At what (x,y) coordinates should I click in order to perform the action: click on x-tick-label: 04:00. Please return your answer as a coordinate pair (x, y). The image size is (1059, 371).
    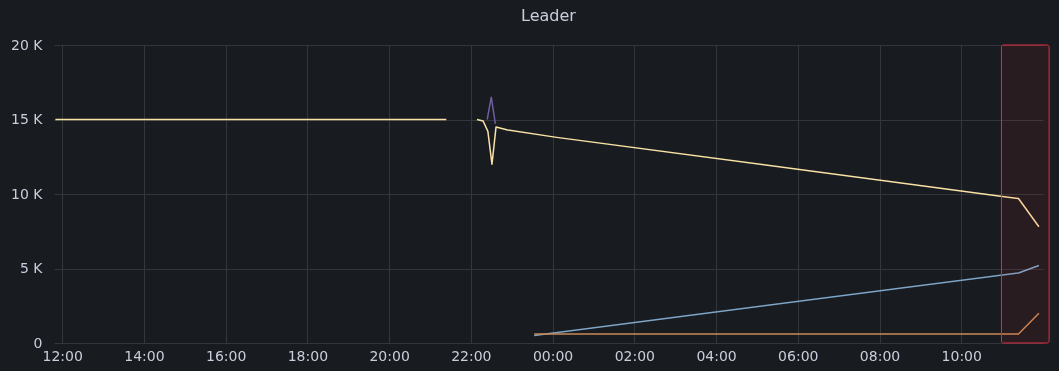
    Looking at the image, I should click on (716, 355).